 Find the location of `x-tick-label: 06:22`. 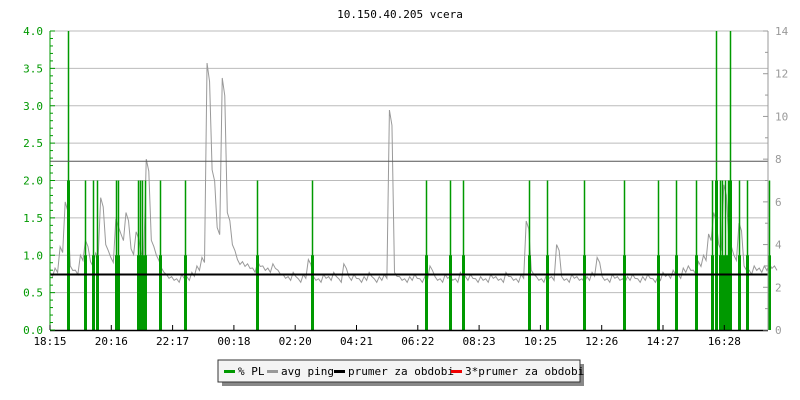

x-tick-label: 06:22 is located at coordinates (417, 341).